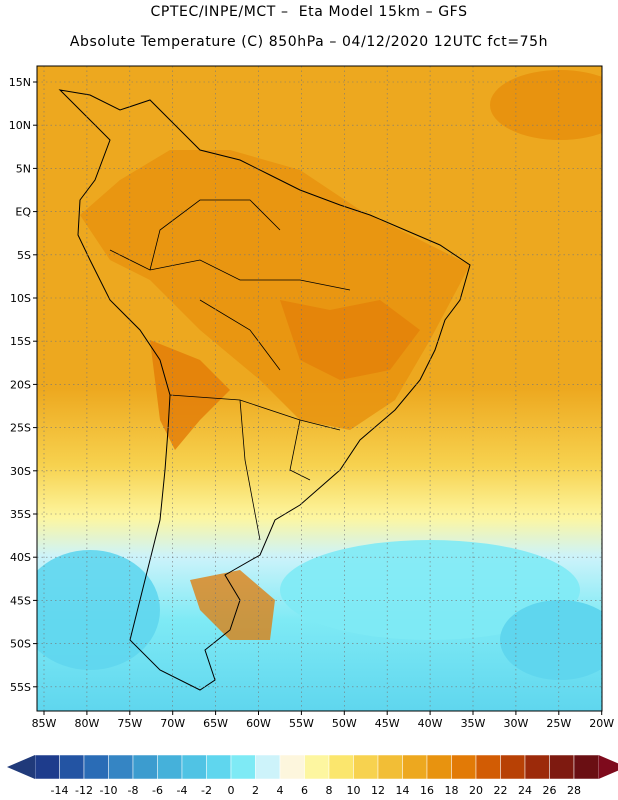  What do you see at coordinates (403, 790) in the screenshot?
I see `colorbar-label: 14` at bounding box center [403, 790].